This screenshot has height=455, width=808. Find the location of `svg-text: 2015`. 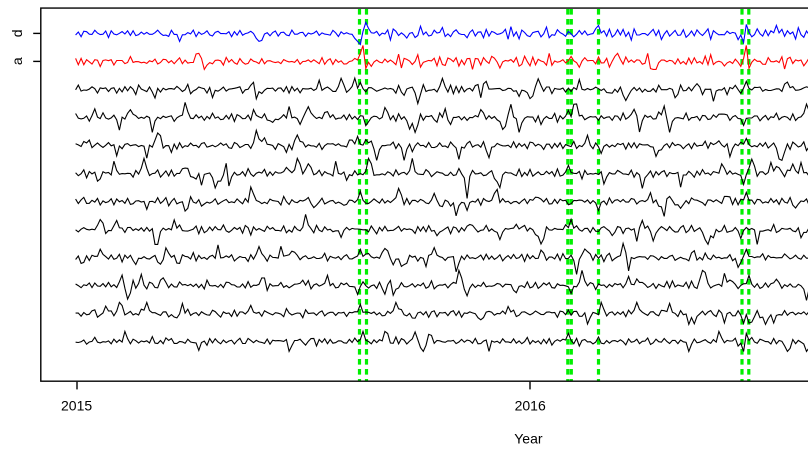

svg-text: 2015 is located at coordinates (76, 405).